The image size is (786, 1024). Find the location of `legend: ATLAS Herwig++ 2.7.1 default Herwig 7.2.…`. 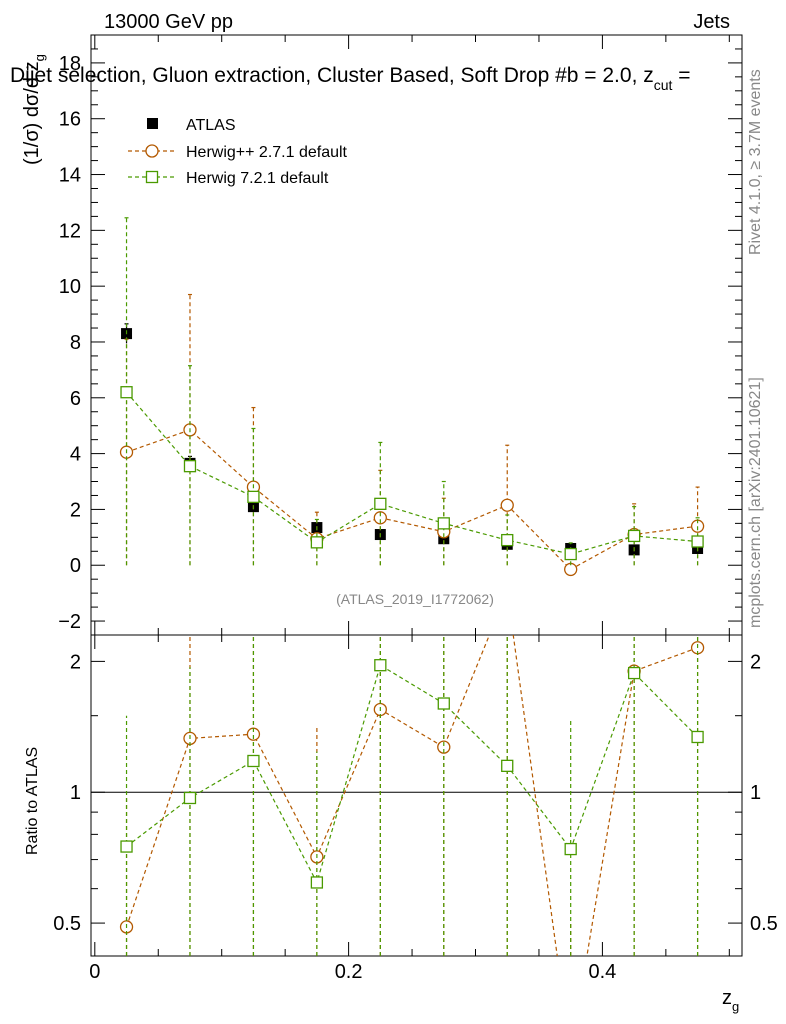

legend: ATLAS Herwig++ 2.7.1 default Herwig 7.2.… is located at coordinates (238, 152).